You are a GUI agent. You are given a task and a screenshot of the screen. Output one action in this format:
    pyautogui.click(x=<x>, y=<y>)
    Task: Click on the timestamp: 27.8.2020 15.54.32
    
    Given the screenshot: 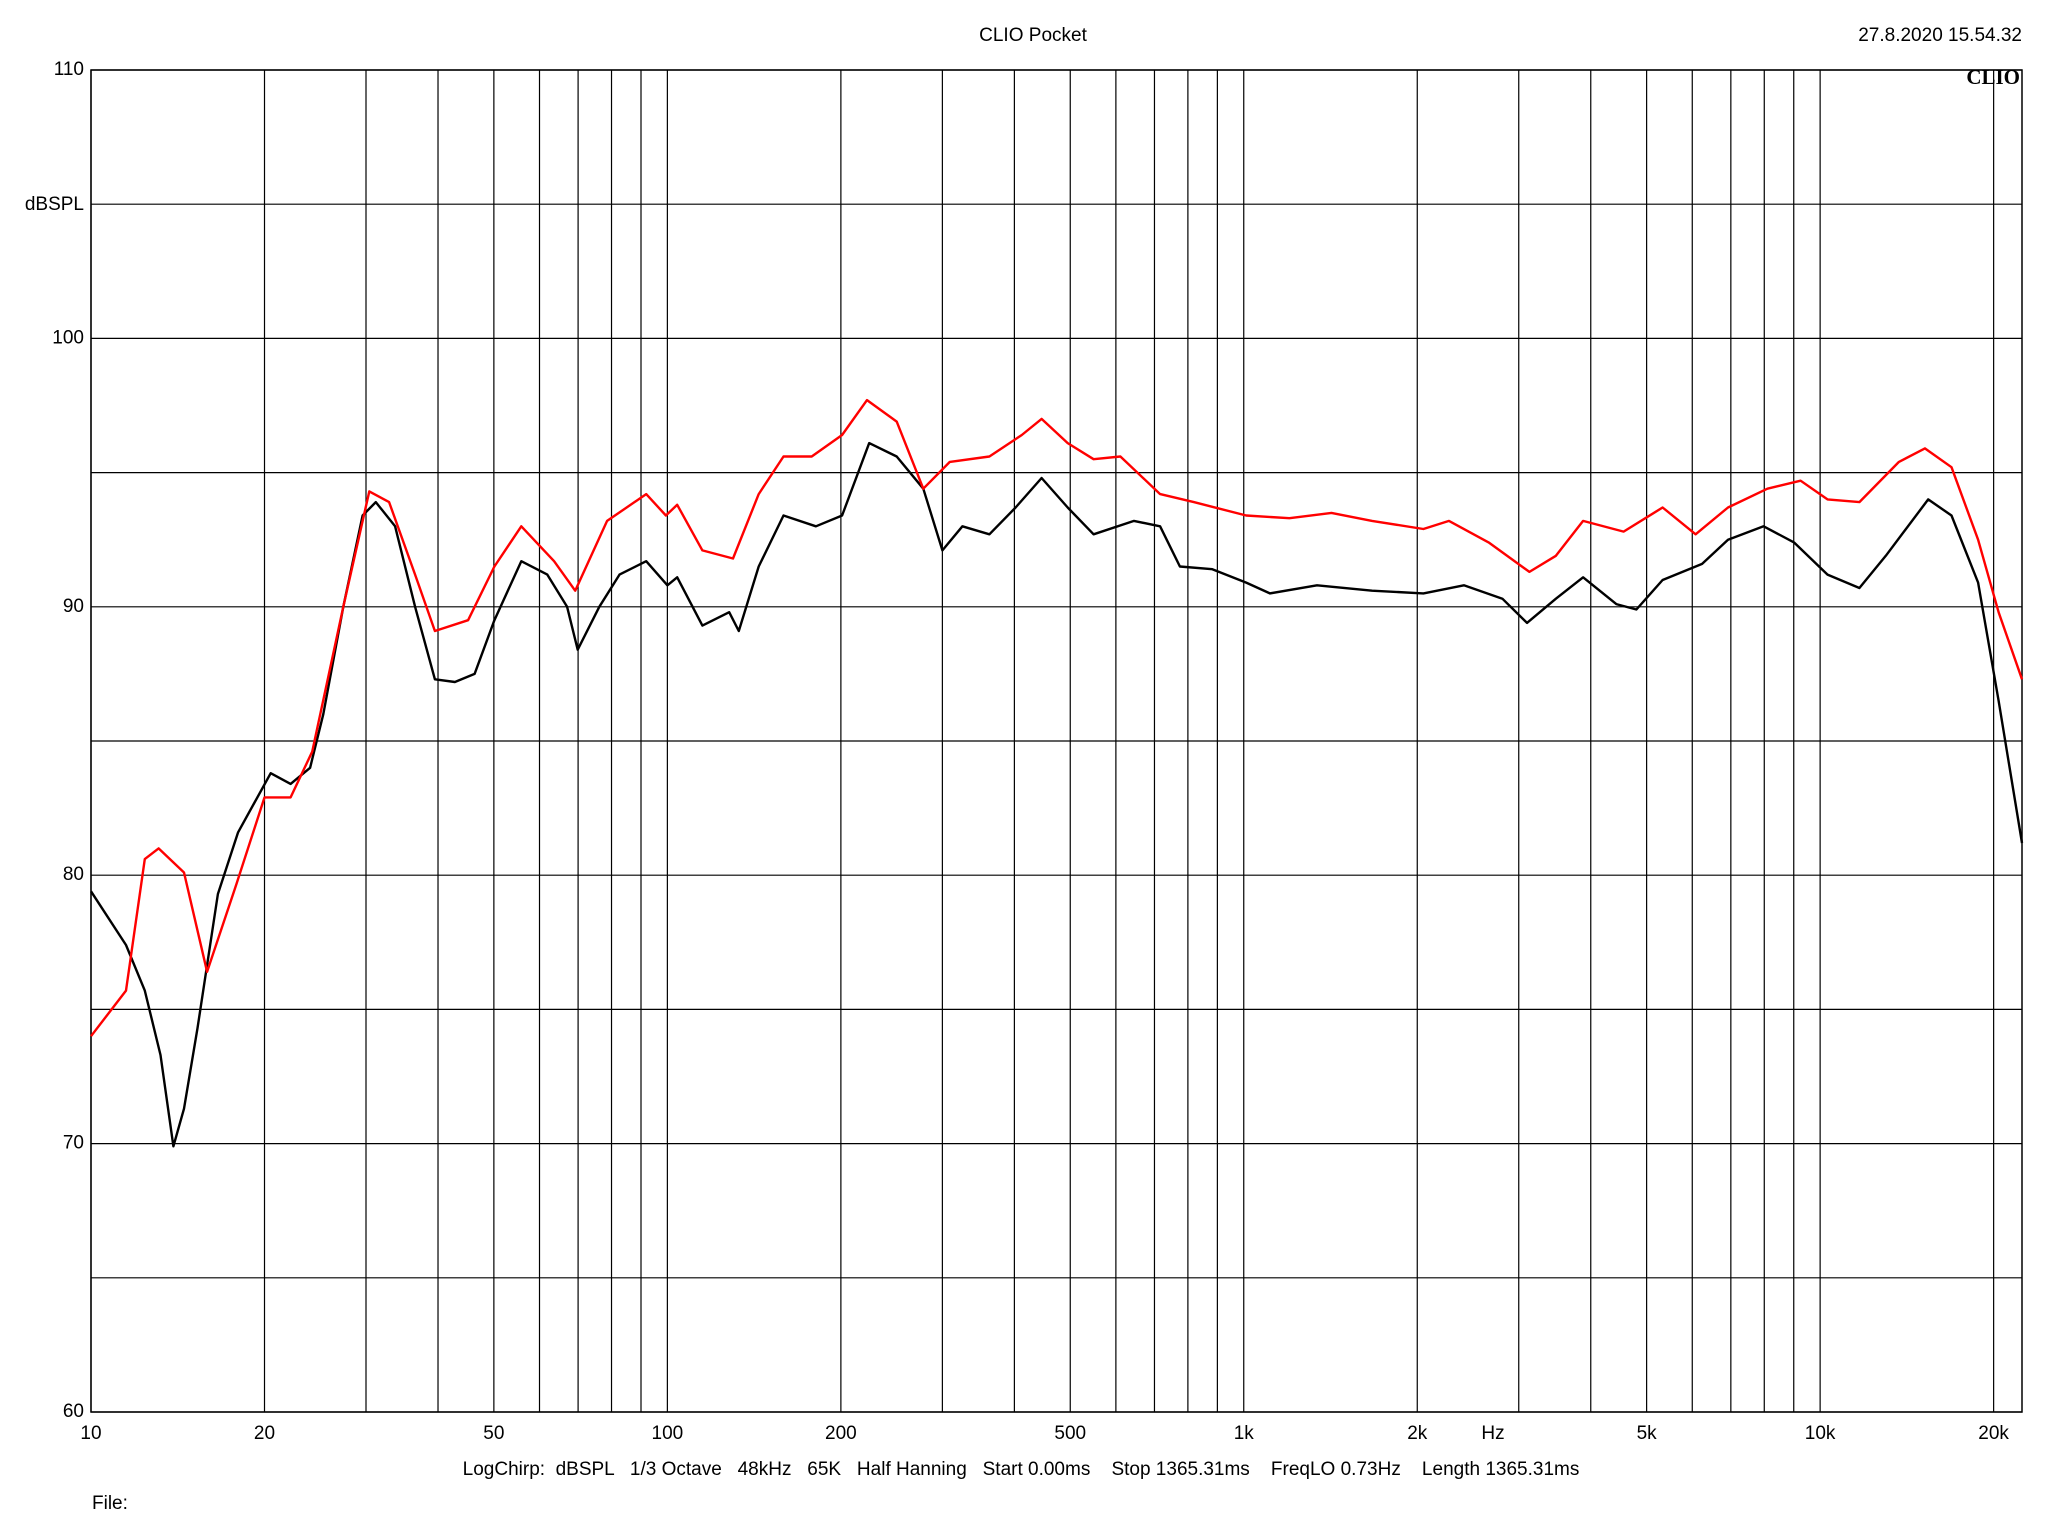 What is the action you would take?
    pyautogui.click(x=1940, y=35)
    